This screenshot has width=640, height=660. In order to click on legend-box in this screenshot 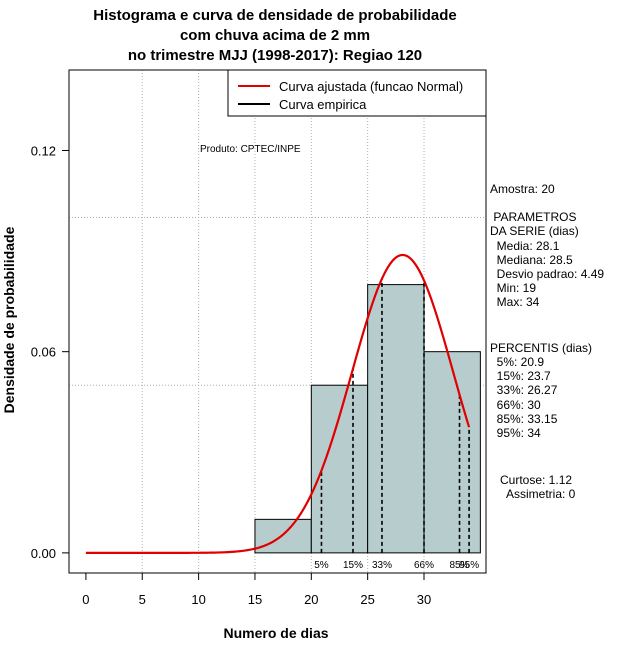, I will do `click(357, 93)`.